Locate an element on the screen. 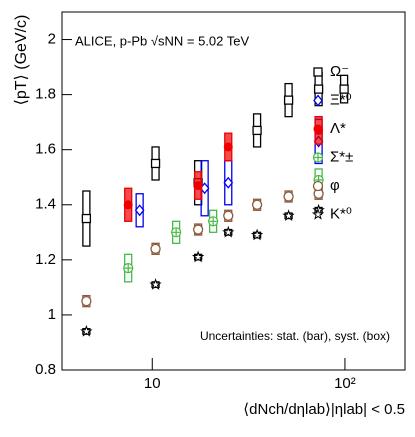 The image size is (415, 437). legend-label: Λ* is located at coordinates (338, 128).